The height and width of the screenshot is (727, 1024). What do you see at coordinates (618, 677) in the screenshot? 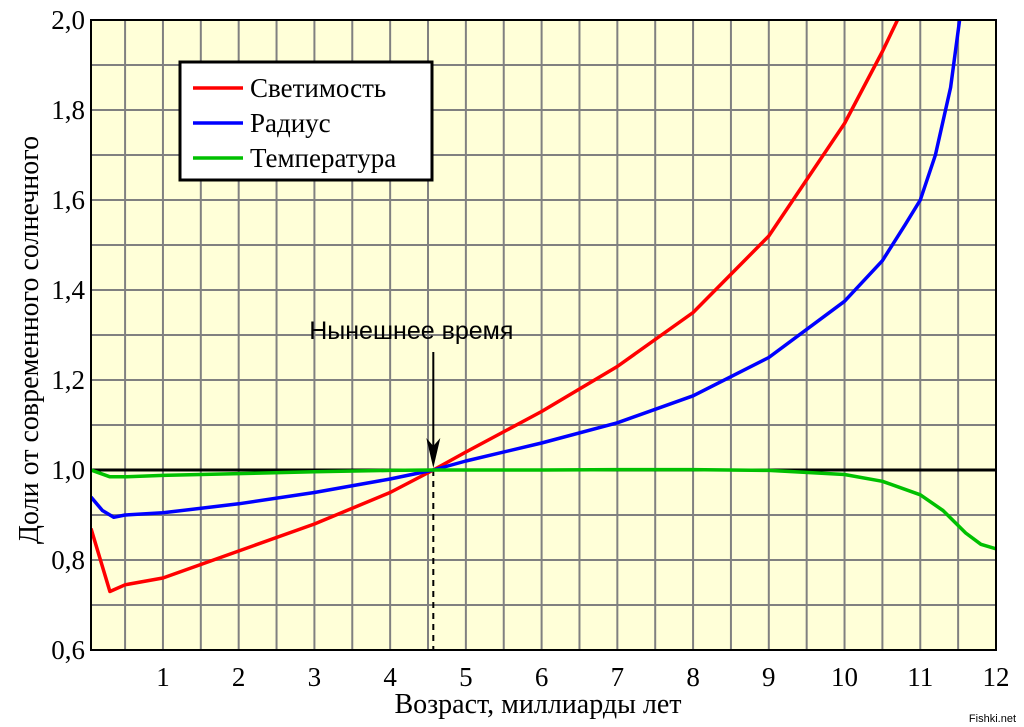
I see `x-tick-label: 7` at bounding box center [618, 677].